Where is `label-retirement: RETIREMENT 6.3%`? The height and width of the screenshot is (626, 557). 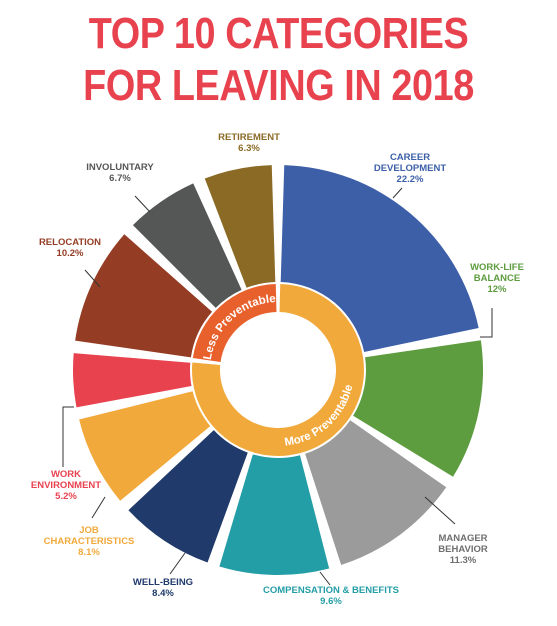
label-retirement: RETIREMENT 6.3% is located at coordinates (249, 143).